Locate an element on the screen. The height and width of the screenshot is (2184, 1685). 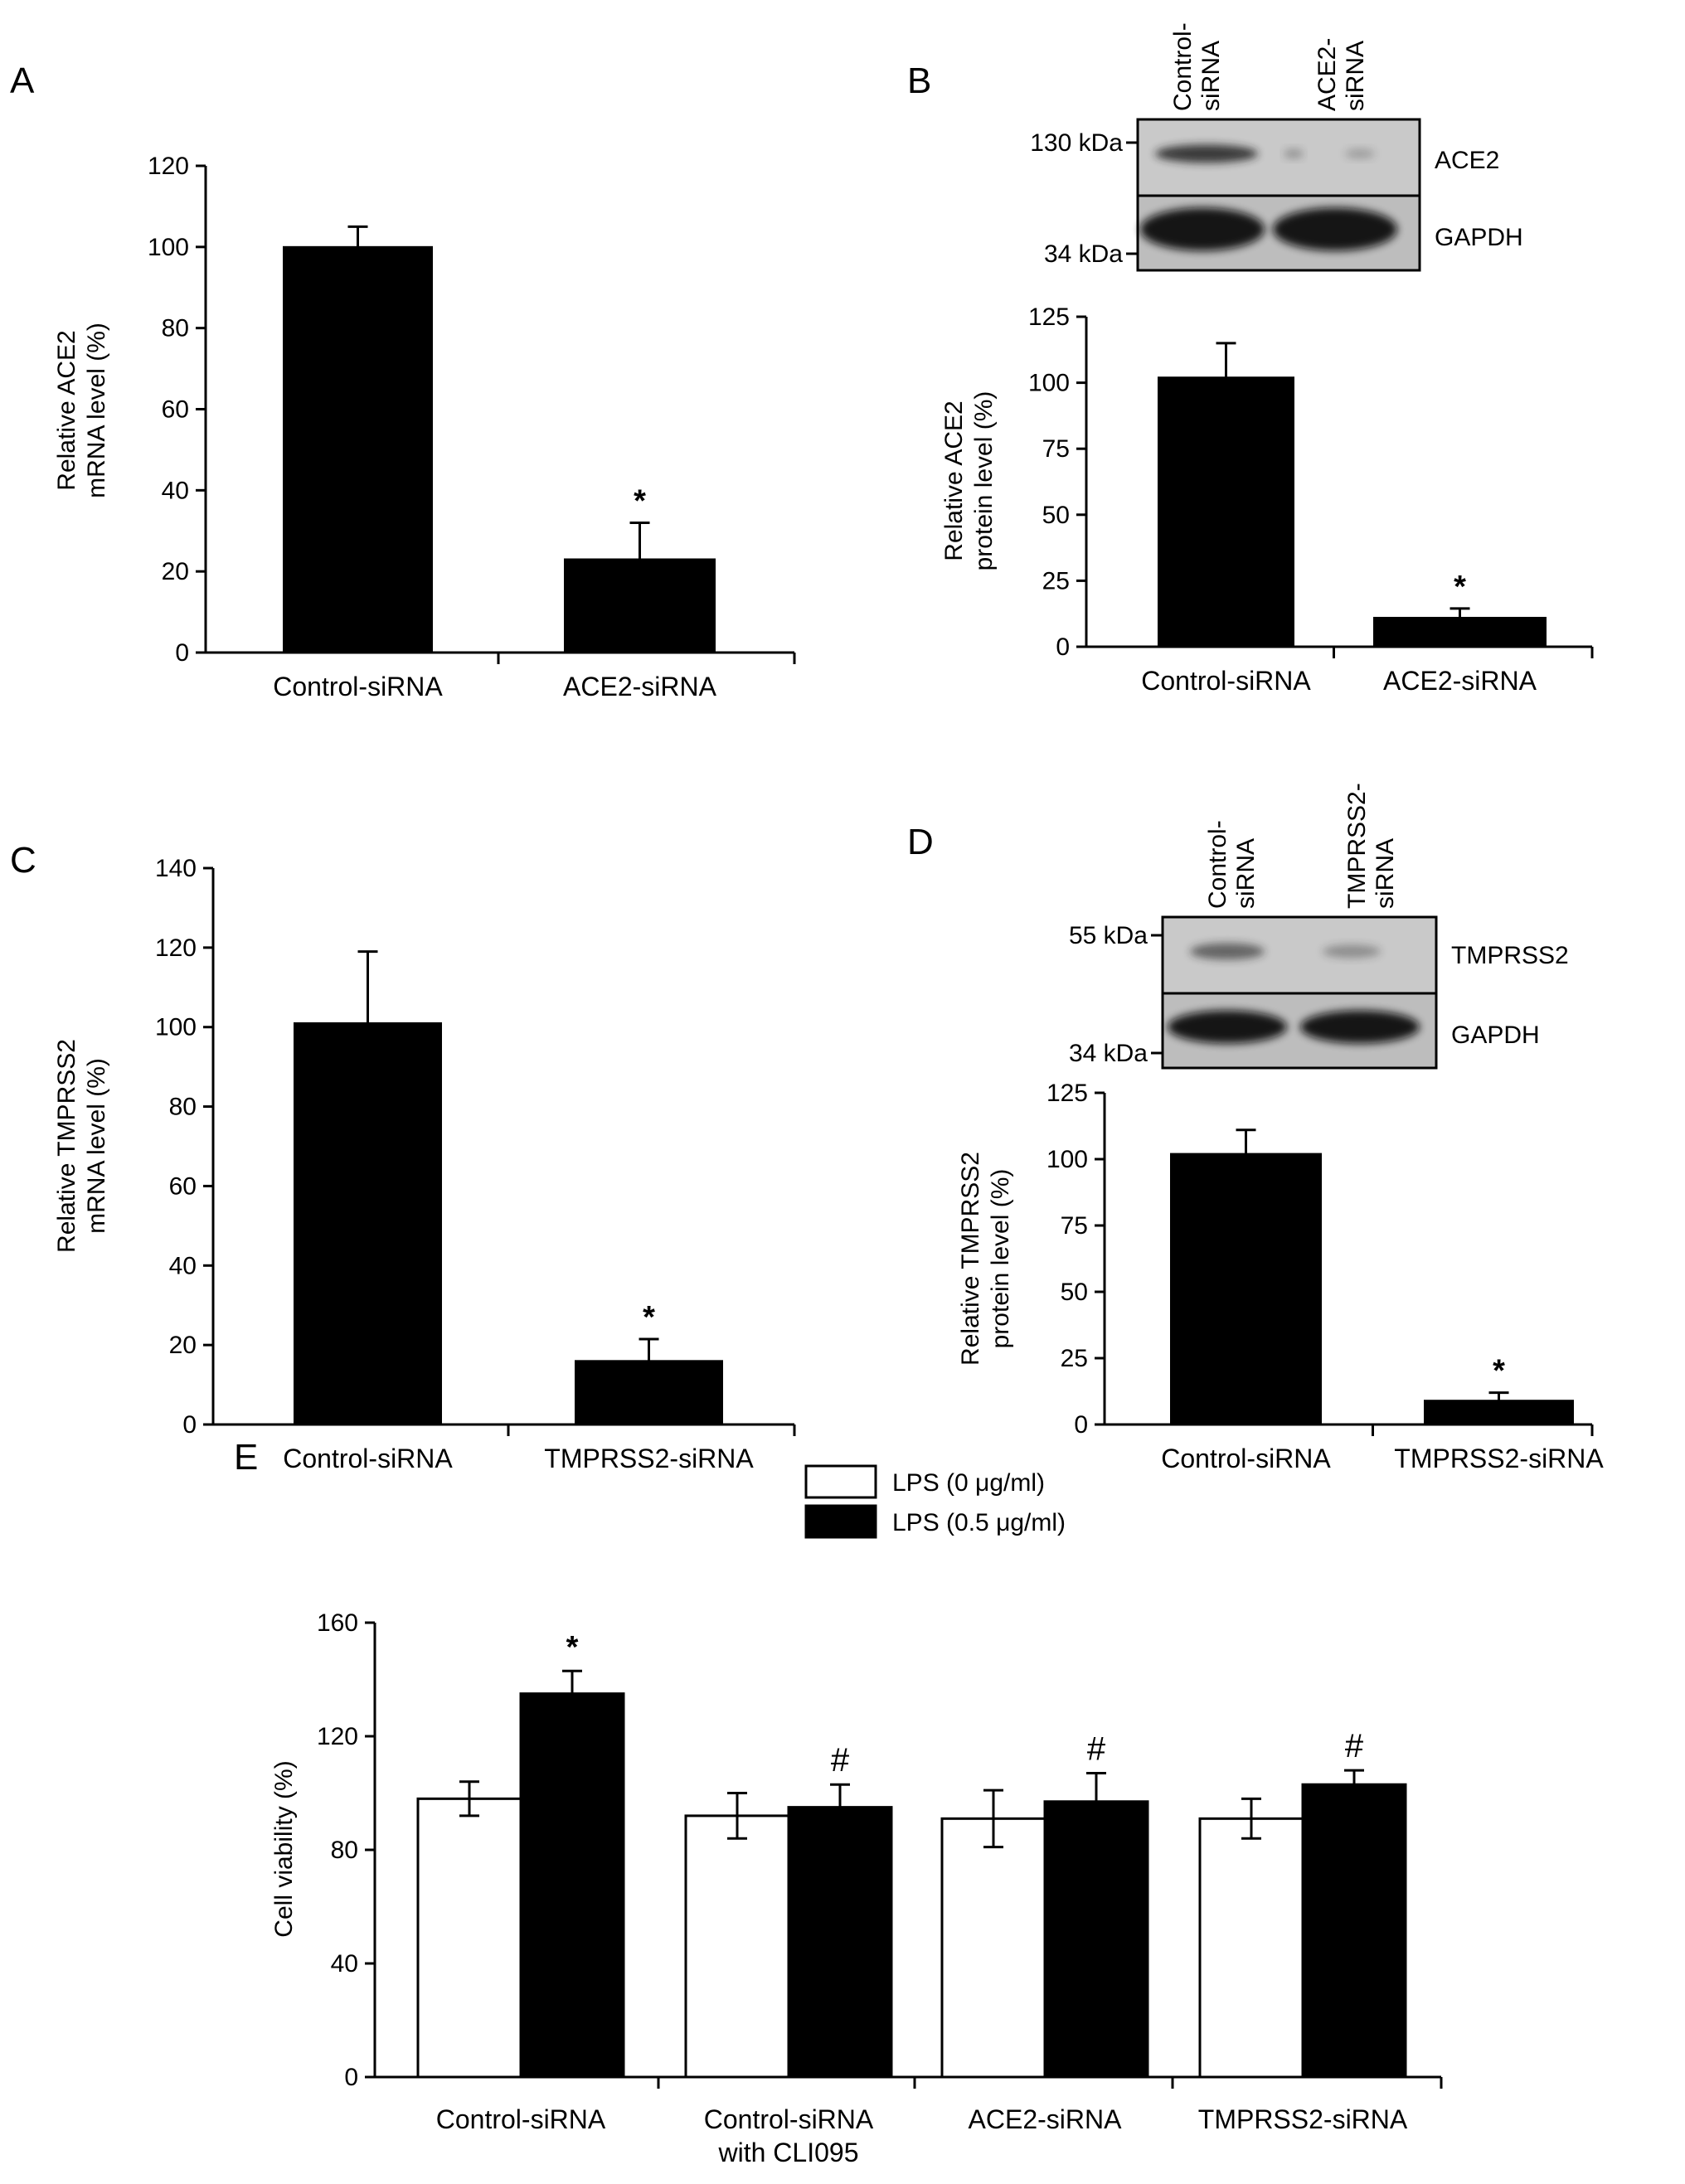
y-axis-title: Relative TMPRSS2 protein level (%) is located at coordinates (985, 1259).